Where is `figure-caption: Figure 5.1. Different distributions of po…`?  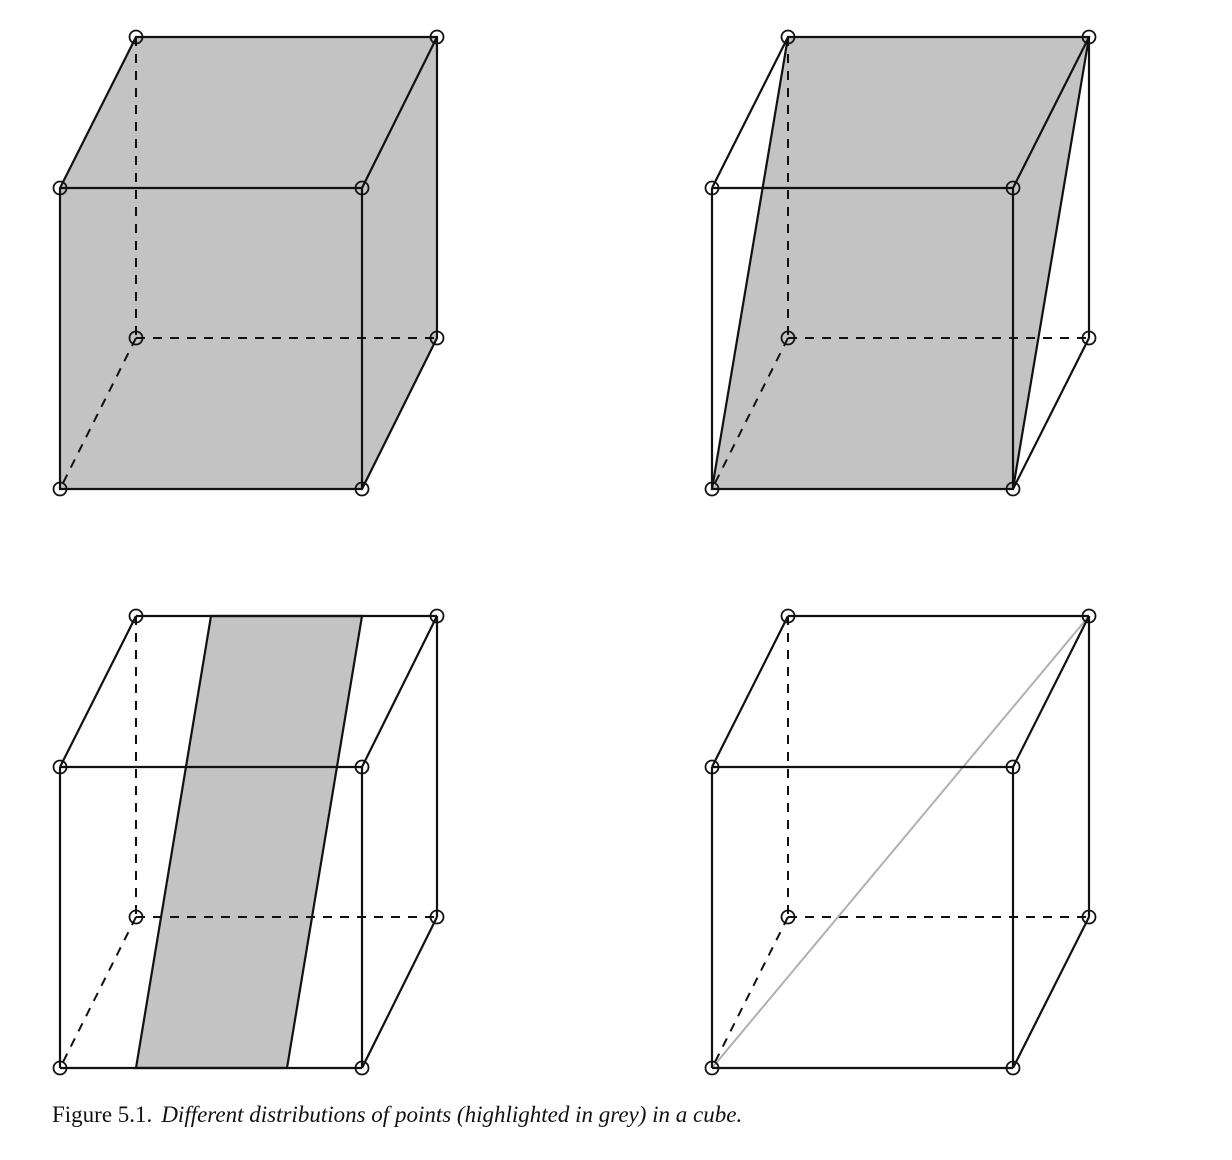 figure-caption: Figure 5.1. Different distributions of po… is located at coordinates (627, 1115).